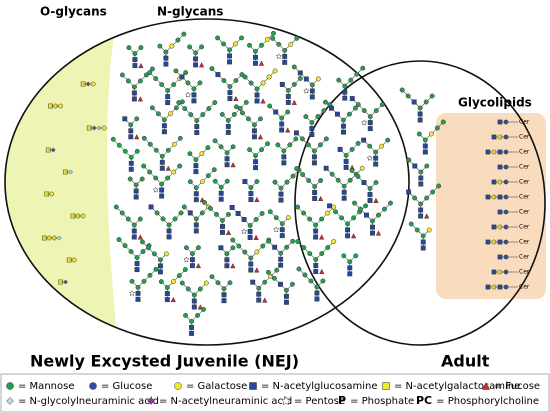 The image size is (550, 413). What do you see at coordinates (319, 401) in the screenshot?
I see `legend-label: = Pentose` at bounding box center [319, 401].